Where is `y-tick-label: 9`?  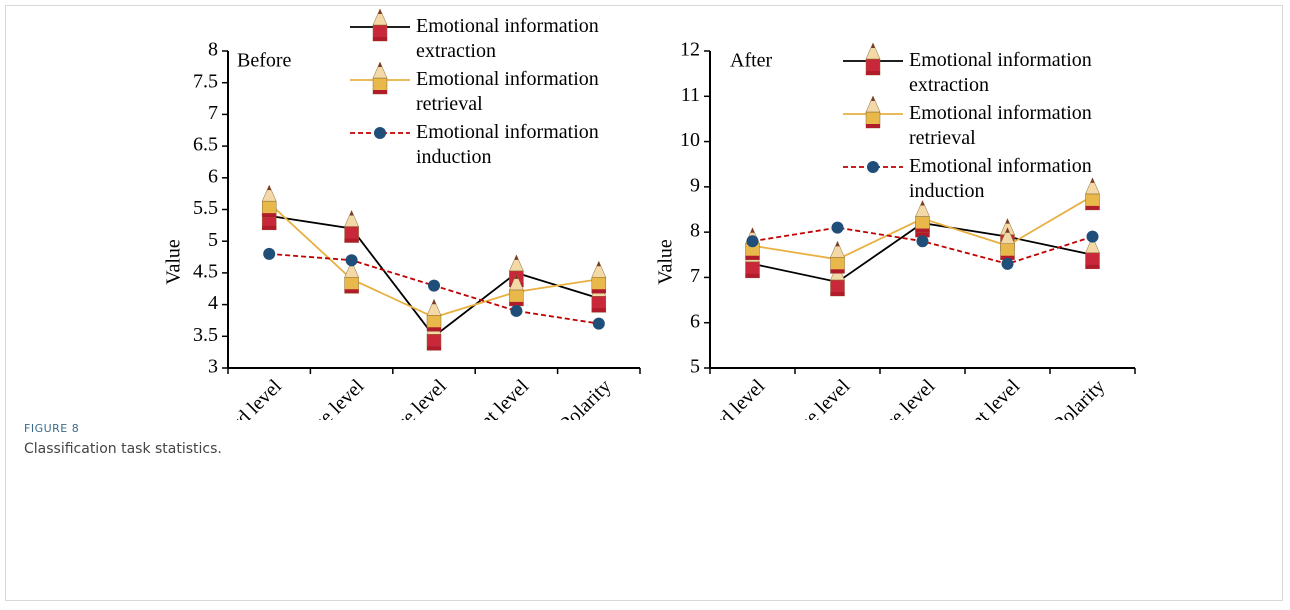 y-tick-label: 9 is located at coordinates (695, 185).